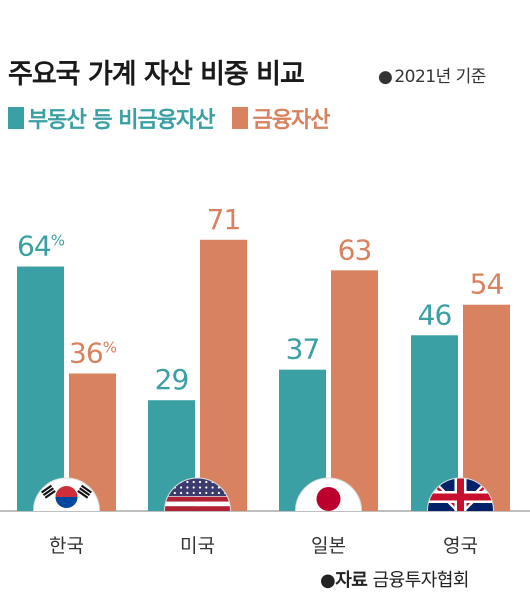 The image size is (530, 611). Describe the element at coordinates (291, 120) in the screenshot. I see `legend-label-financial: 금융자산` at that location.